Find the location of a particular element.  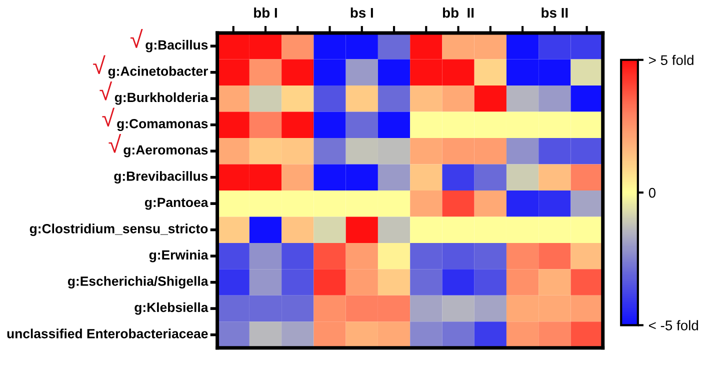

y-tick-label: g:Brevibacillus is located at coordinates (161, 177).